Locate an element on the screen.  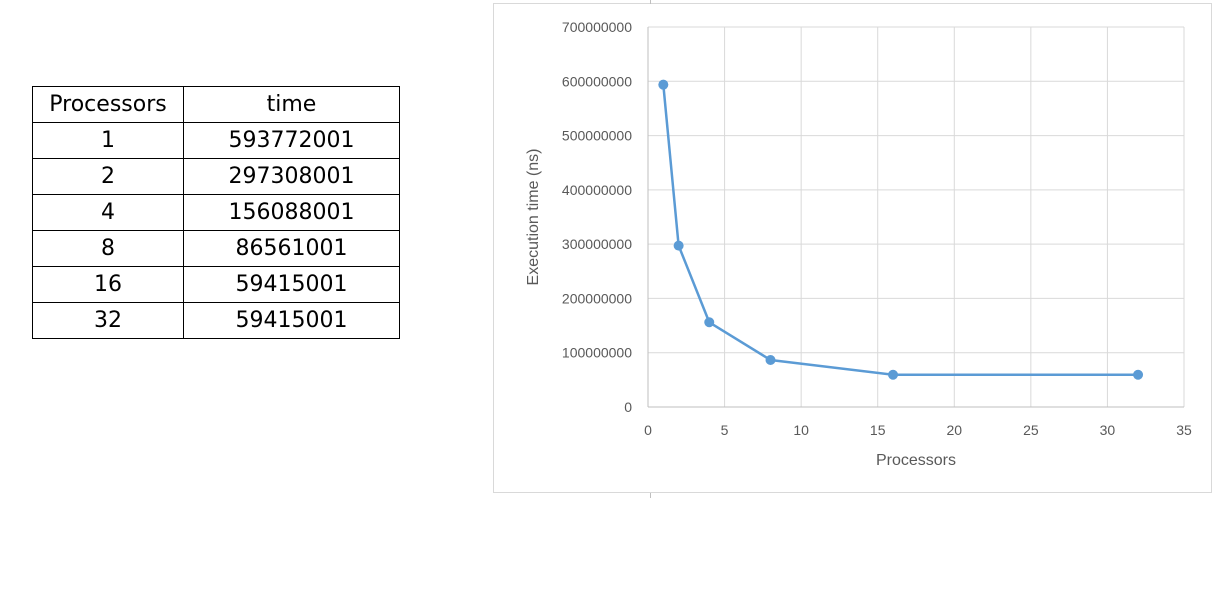
table-row: 2 297308001 is located at coordinates (216, 176).